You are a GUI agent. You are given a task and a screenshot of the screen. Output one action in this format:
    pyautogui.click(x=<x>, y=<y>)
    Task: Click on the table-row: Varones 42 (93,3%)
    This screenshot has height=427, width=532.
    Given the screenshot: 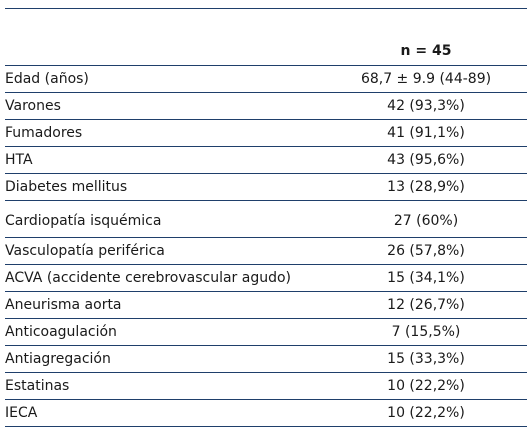 What is the action you would take?
    pyautogui.click(x=266, y=106)
    